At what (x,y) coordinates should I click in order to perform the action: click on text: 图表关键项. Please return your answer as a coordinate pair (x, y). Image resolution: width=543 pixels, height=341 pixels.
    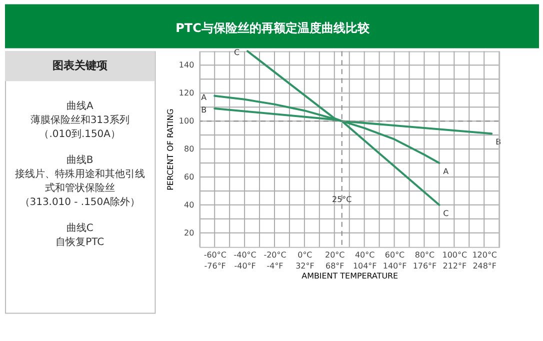
    Looking at the image, I should click on (80, 65).